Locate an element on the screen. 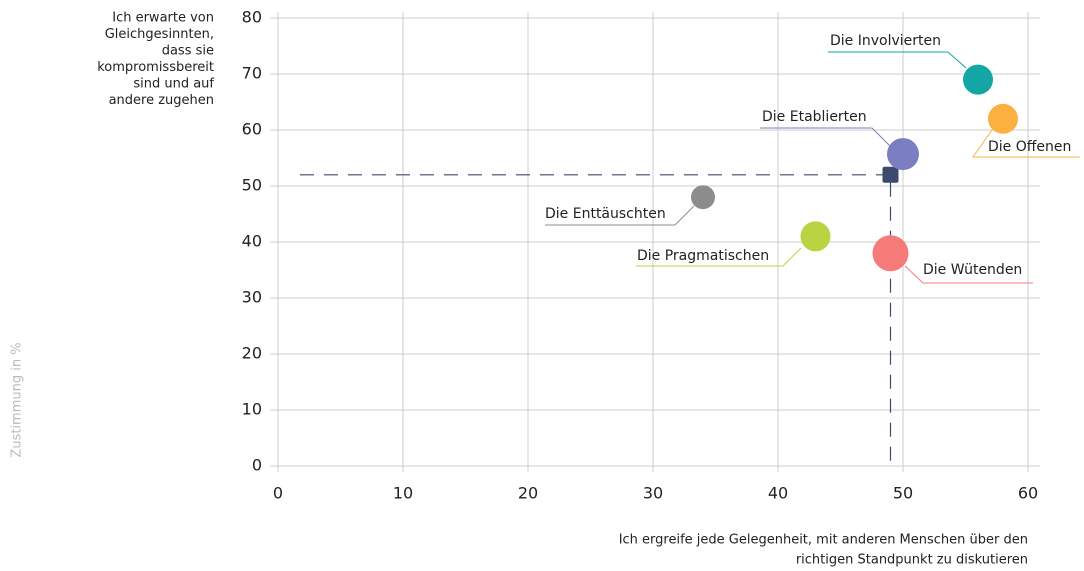 This screenshot has height=571, width=1084. y-axis-title: kompromissbereit is located at coordinates (155, 67).